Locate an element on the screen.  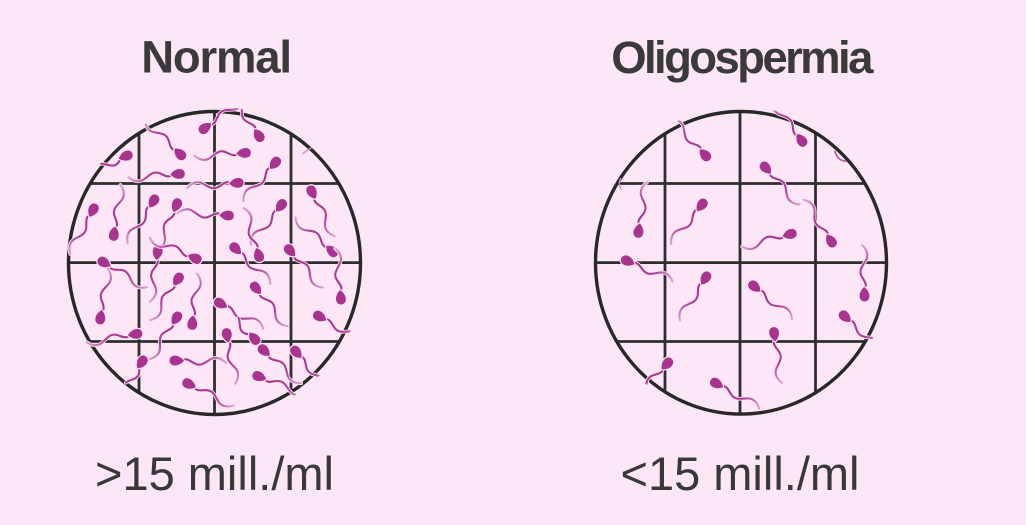
svg-text: >15 mill./ml is located at coordinates (214, 473).